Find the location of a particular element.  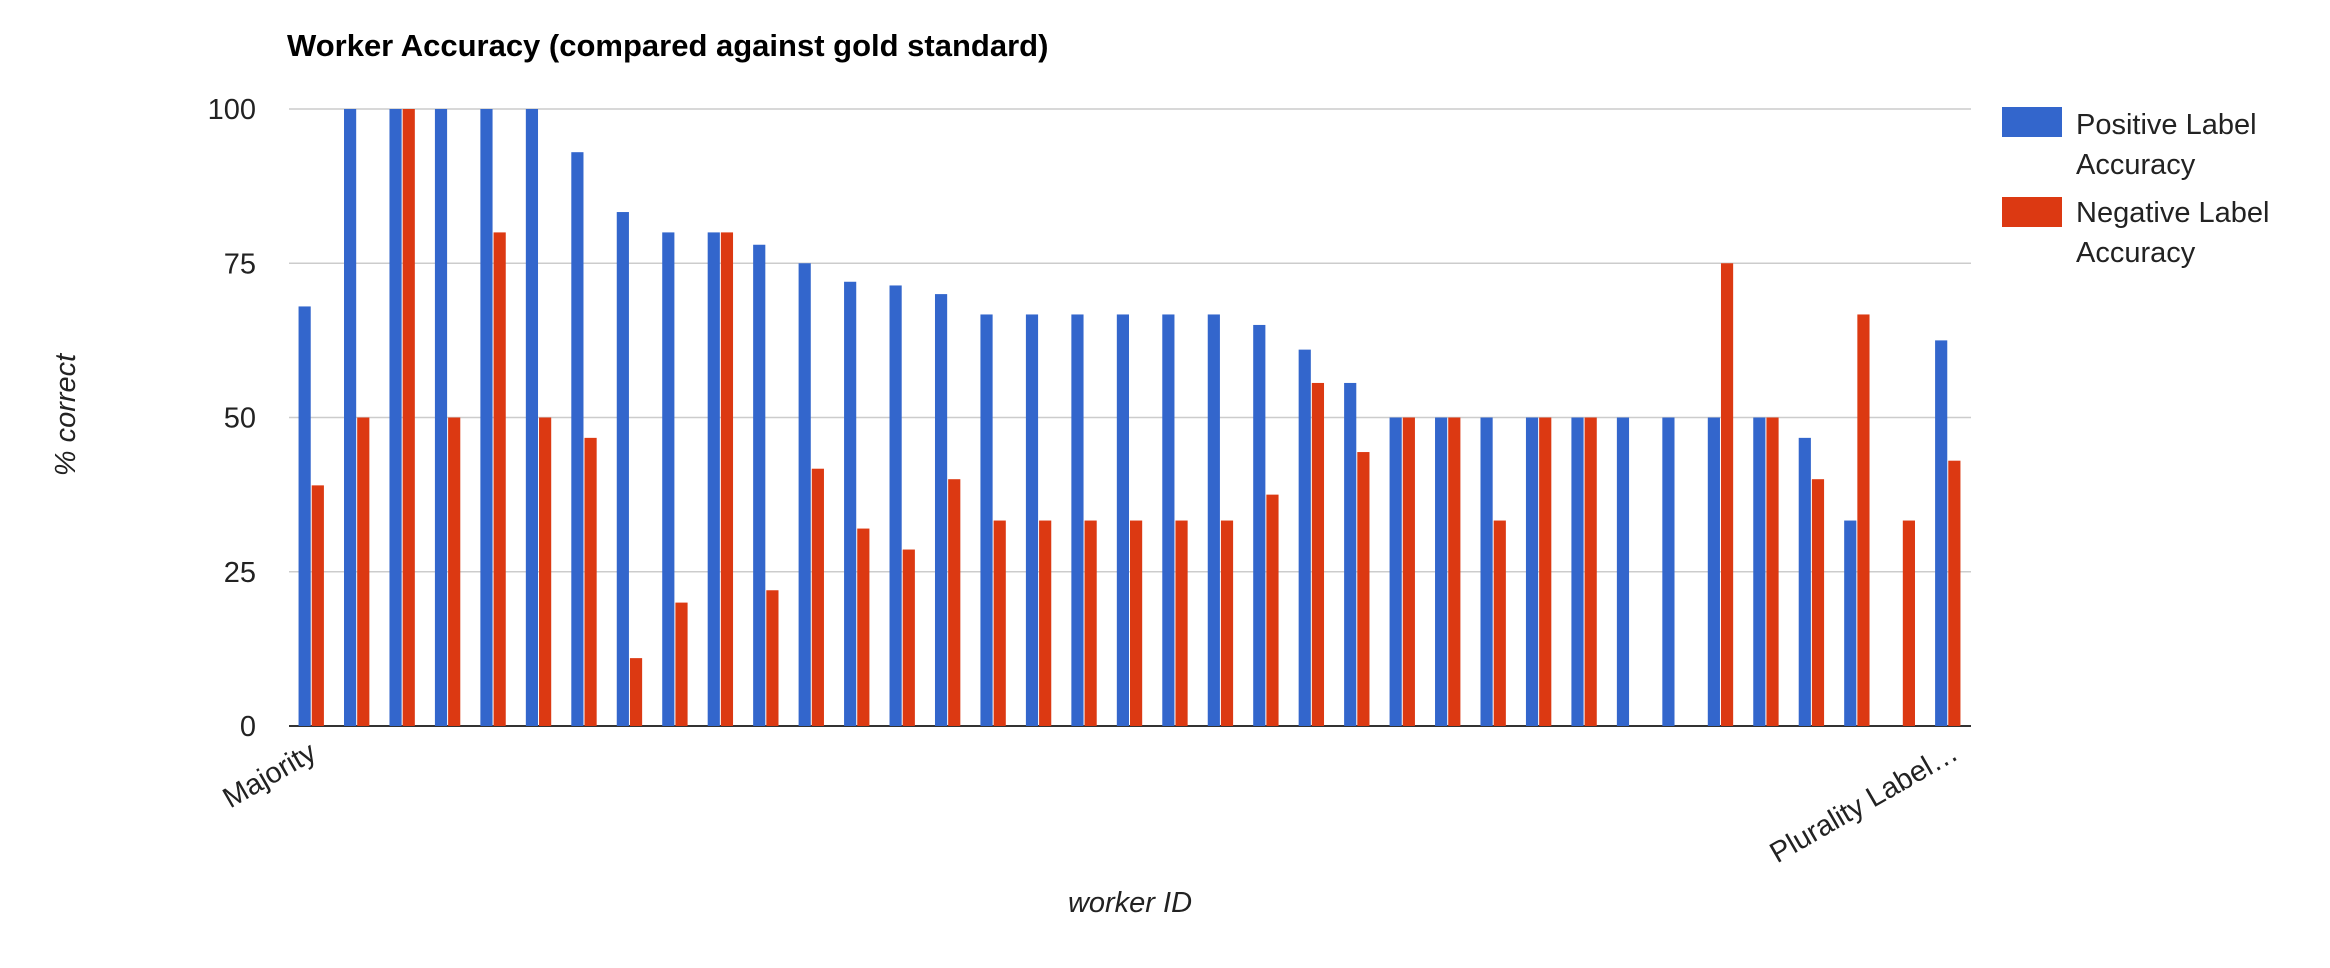

legend-label-negative-line2: Accuracy is located at coordinates (2136, 253).